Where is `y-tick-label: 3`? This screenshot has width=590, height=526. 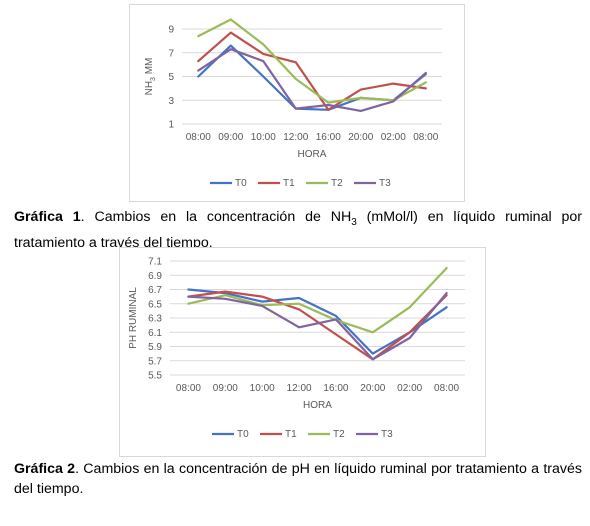 y-tick-label: 3 is located at coordinates (171, 101).